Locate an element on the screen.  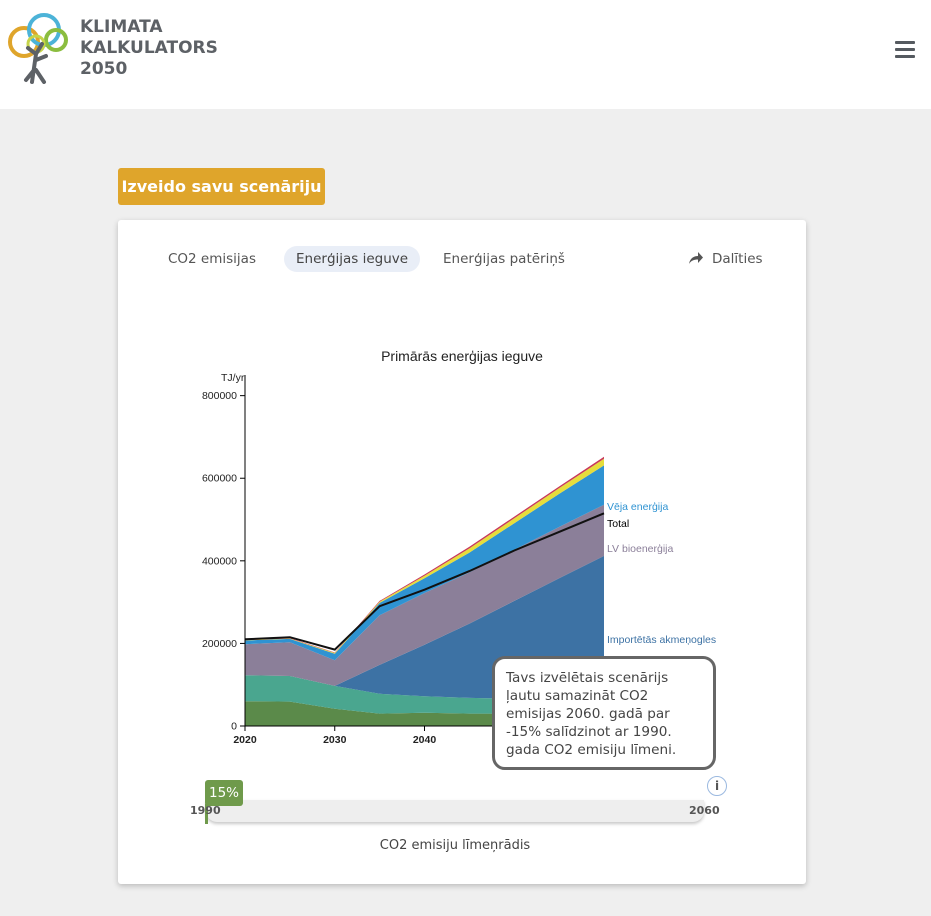
series-end-label: Total is located at coordinates (618, 524).